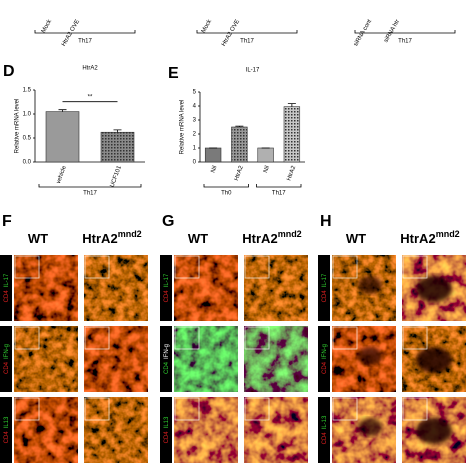 This screenshot has height=474, width=474. What do you see at coordinates (117, 177) in the screenshot?
I see `x-tick-label: UCF101` at bounding box center [117, 177].